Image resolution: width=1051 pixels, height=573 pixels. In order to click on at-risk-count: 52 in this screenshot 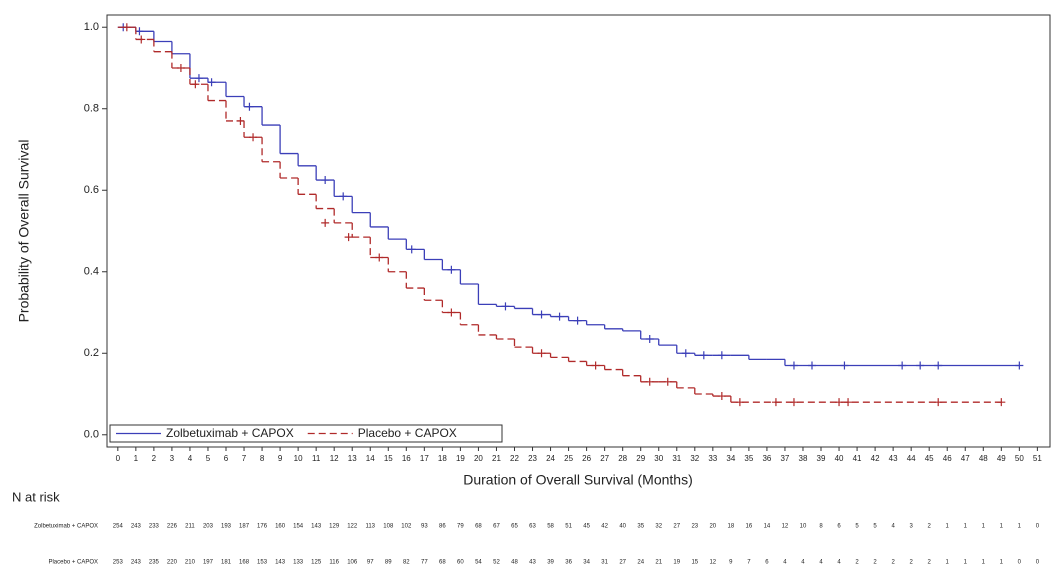, I will do `click(496, 563)`.